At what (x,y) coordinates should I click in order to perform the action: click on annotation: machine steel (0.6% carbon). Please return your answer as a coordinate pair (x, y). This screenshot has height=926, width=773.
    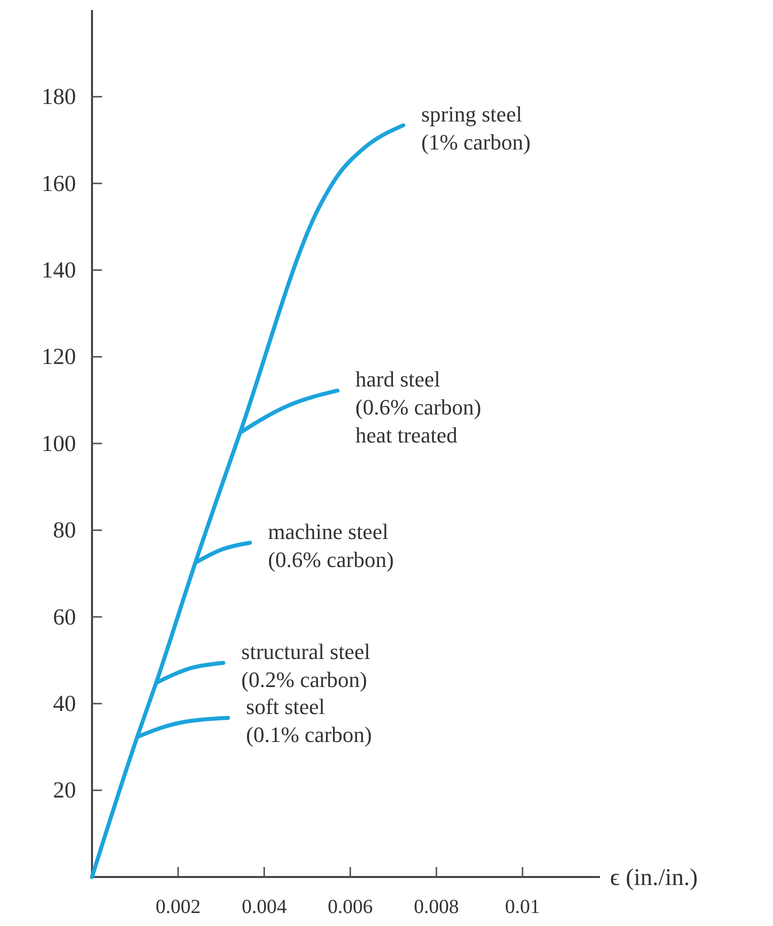
    Looking at the image, I should click on (331, 545).